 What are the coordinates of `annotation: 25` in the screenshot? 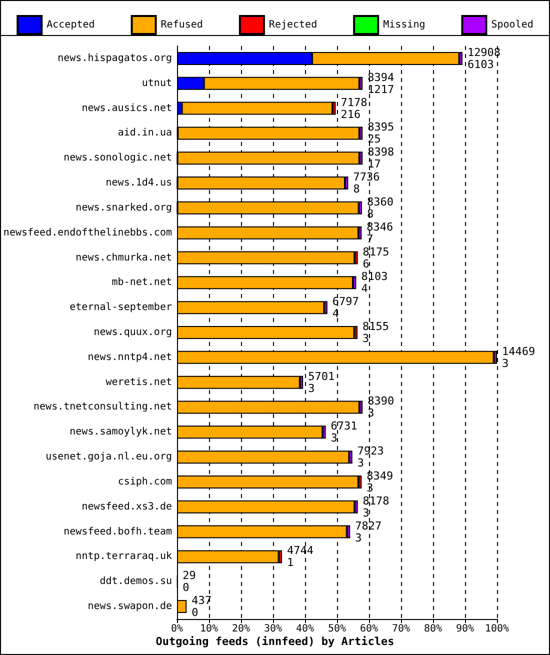 It's located at (374, 139).